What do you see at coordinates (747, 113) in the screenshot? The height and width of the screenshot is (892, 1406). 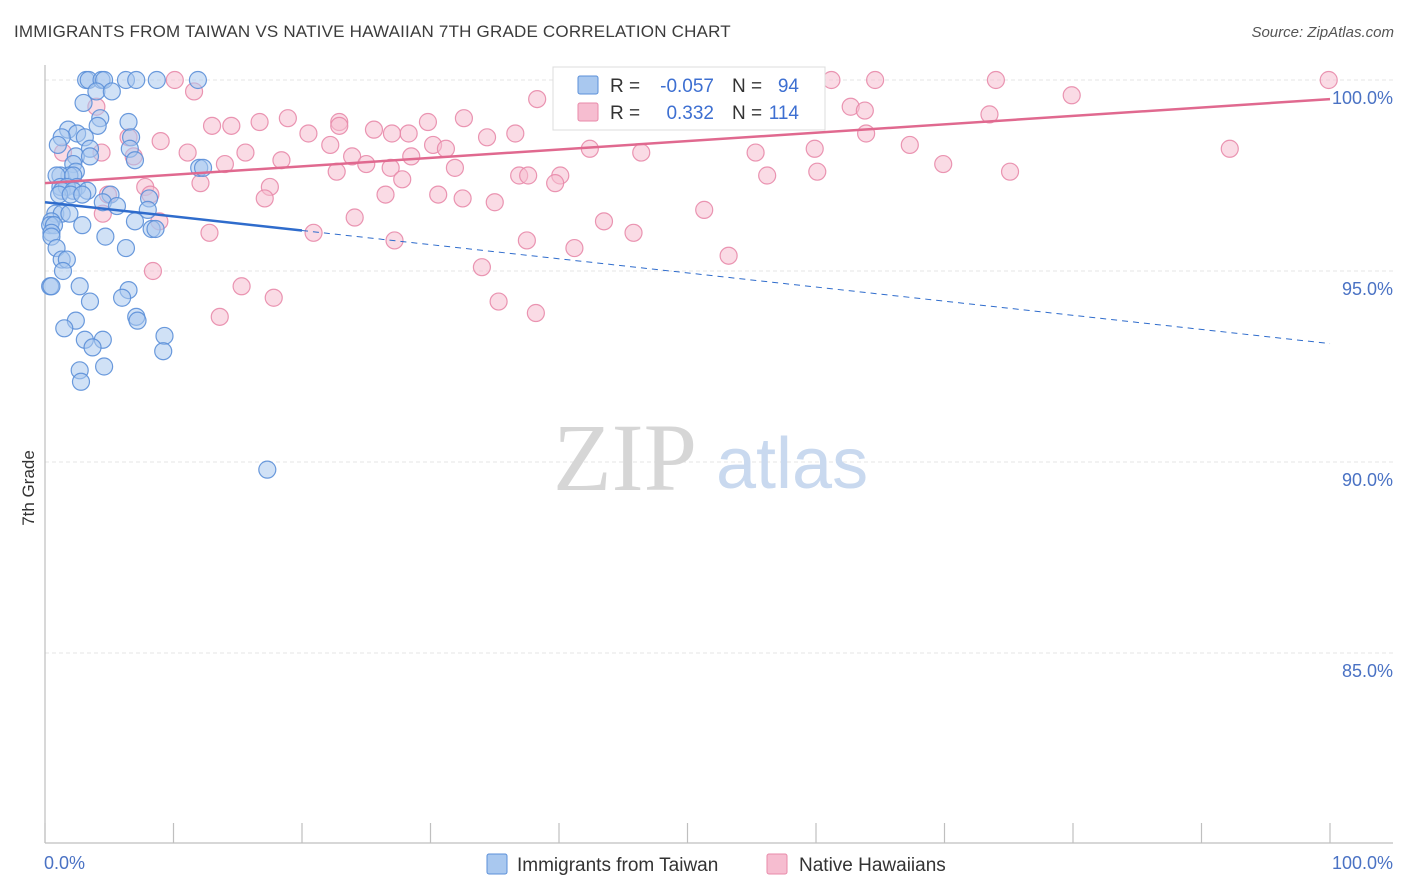 I see `stats-n-label-2: N =` at bounding box center [747, 113].